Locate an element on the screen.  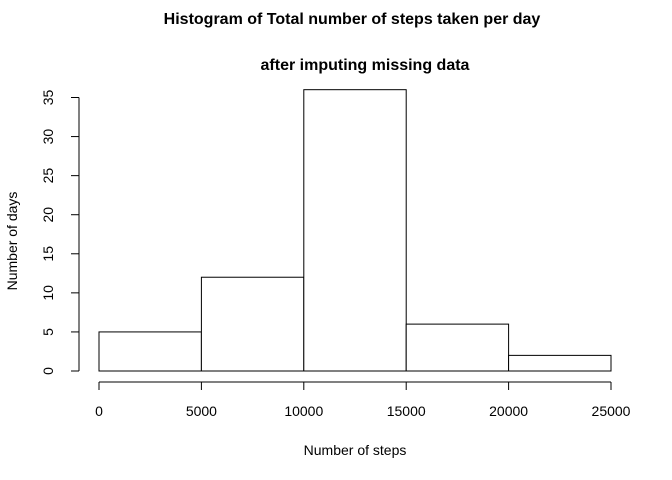
y-axis: 0 5 10 15 20 25 30 35 is located at coordinates (60, 232).